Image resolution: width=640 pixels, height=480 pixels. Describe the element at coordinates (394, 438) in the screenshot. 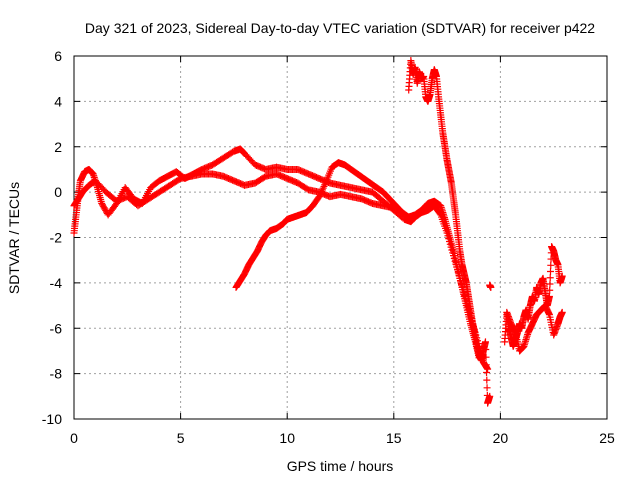

I see `x-tick-label: 15` at that location.